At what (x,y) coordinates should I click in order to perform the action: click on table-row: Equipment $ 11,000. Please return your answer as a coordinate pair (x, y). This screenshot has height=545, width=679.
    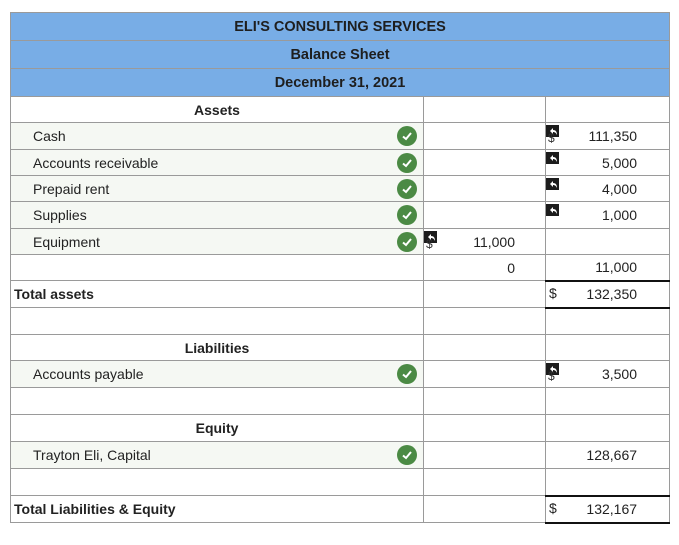
    Looking at the image, I should click on (340, 241).